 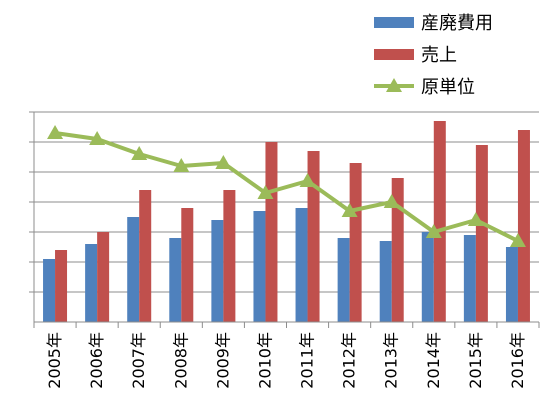 What do you see at coordinates (448, 87) in the screenshot?
I see `legend-label: 原単位` at bounding box center [448, 87].